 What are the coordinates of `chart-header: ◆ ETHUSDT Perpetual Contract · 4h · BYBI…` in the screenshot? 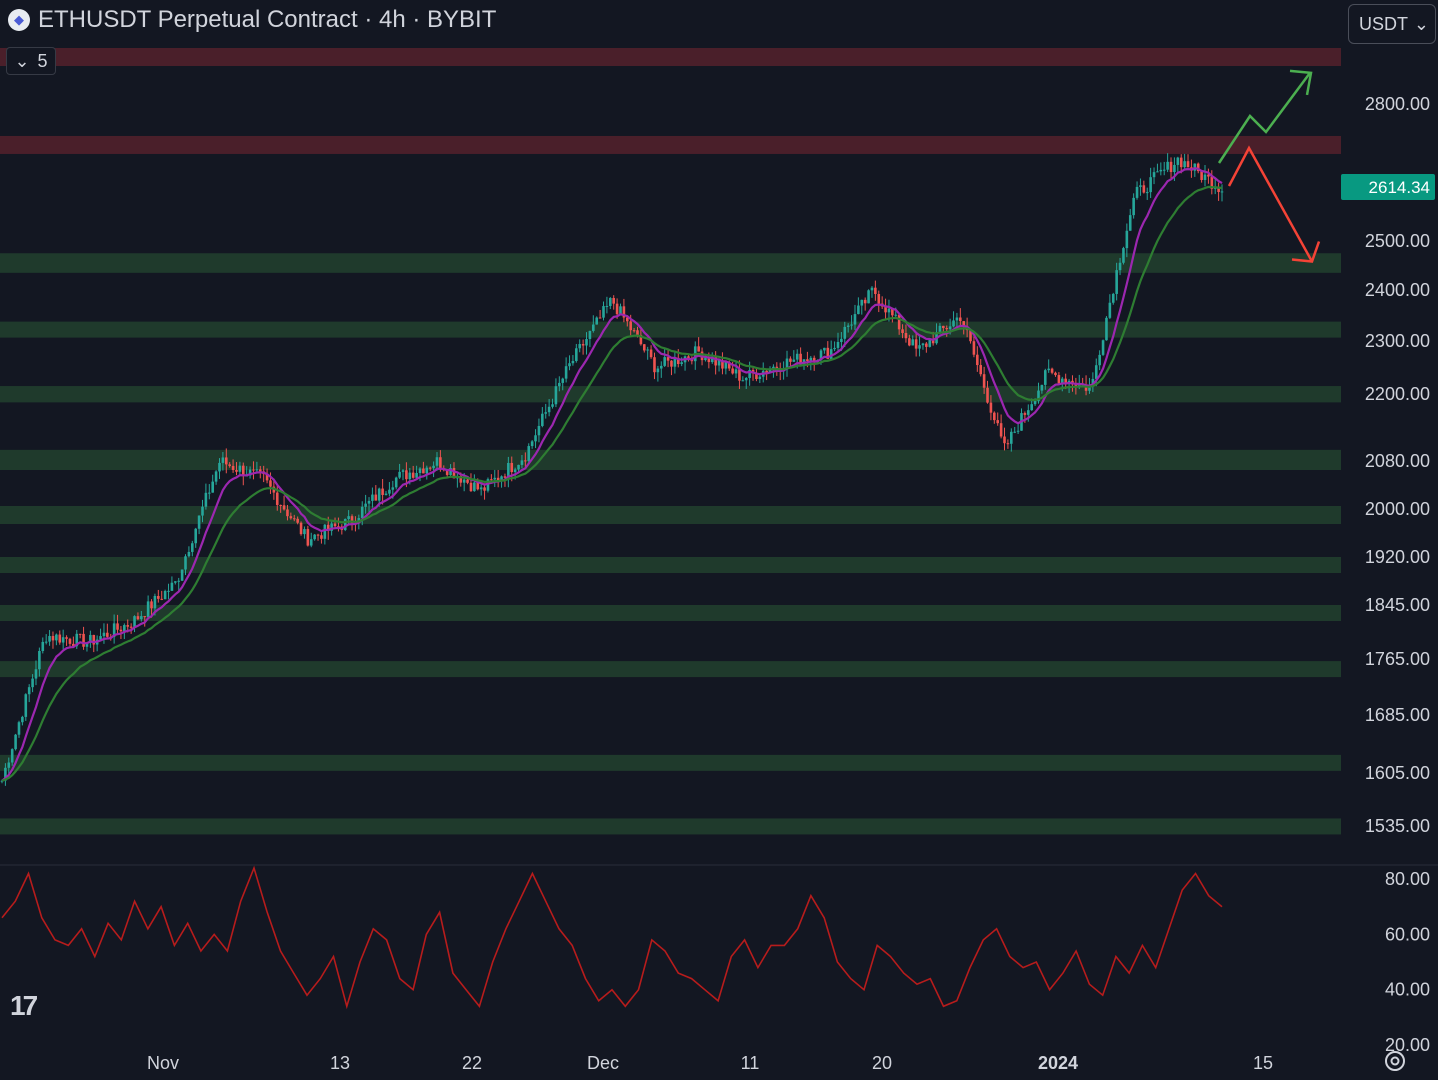 It's located at (252, 20).